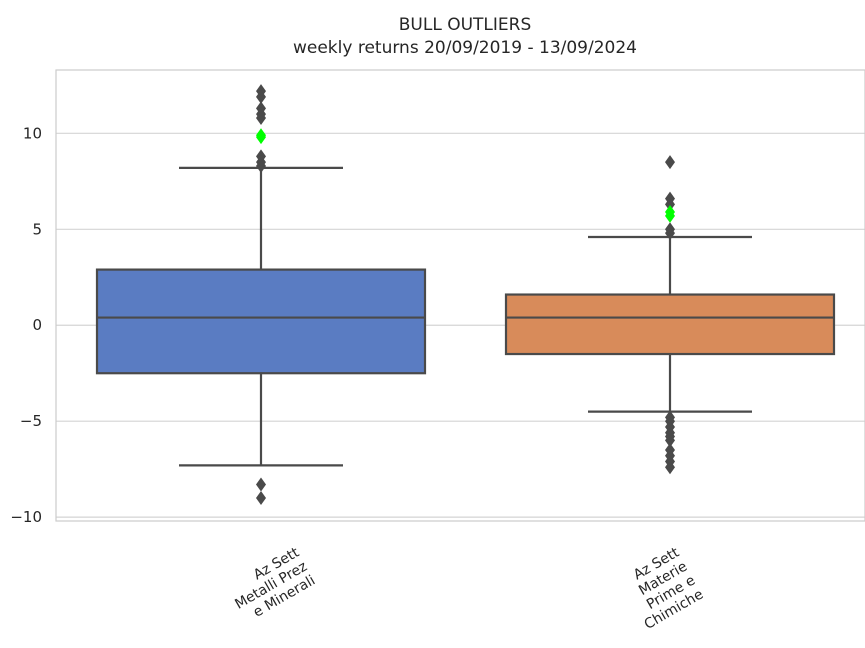 The image size is (865, 648). I want to click on chart-subtitle: weekly returns 20/09/2019 - 13/09/2024, so click(465, 48).